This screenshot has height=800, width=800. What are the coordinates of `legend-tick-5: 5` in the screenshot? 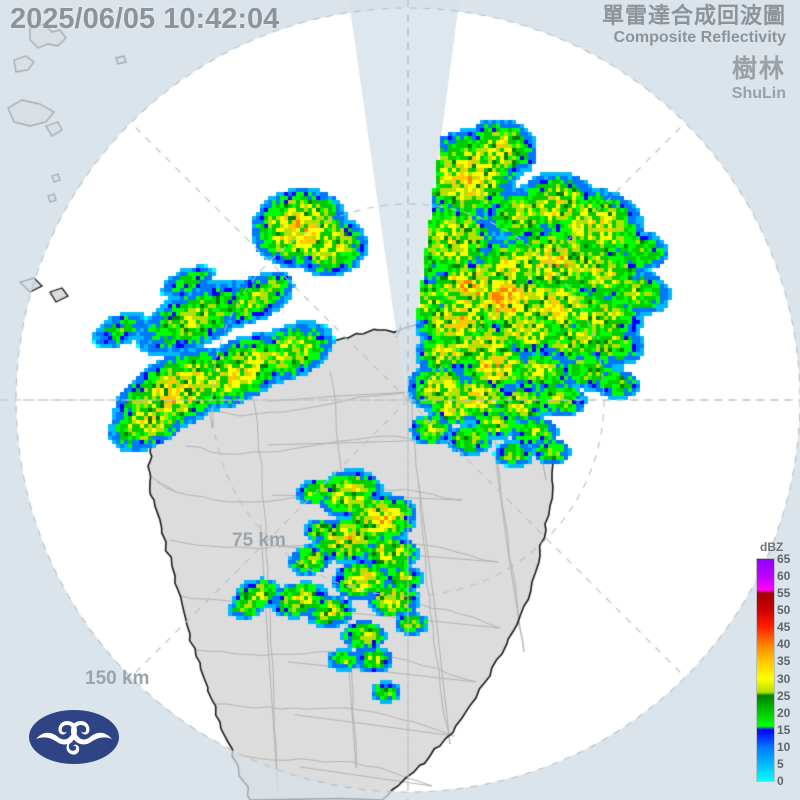 It's located at (780, 763).